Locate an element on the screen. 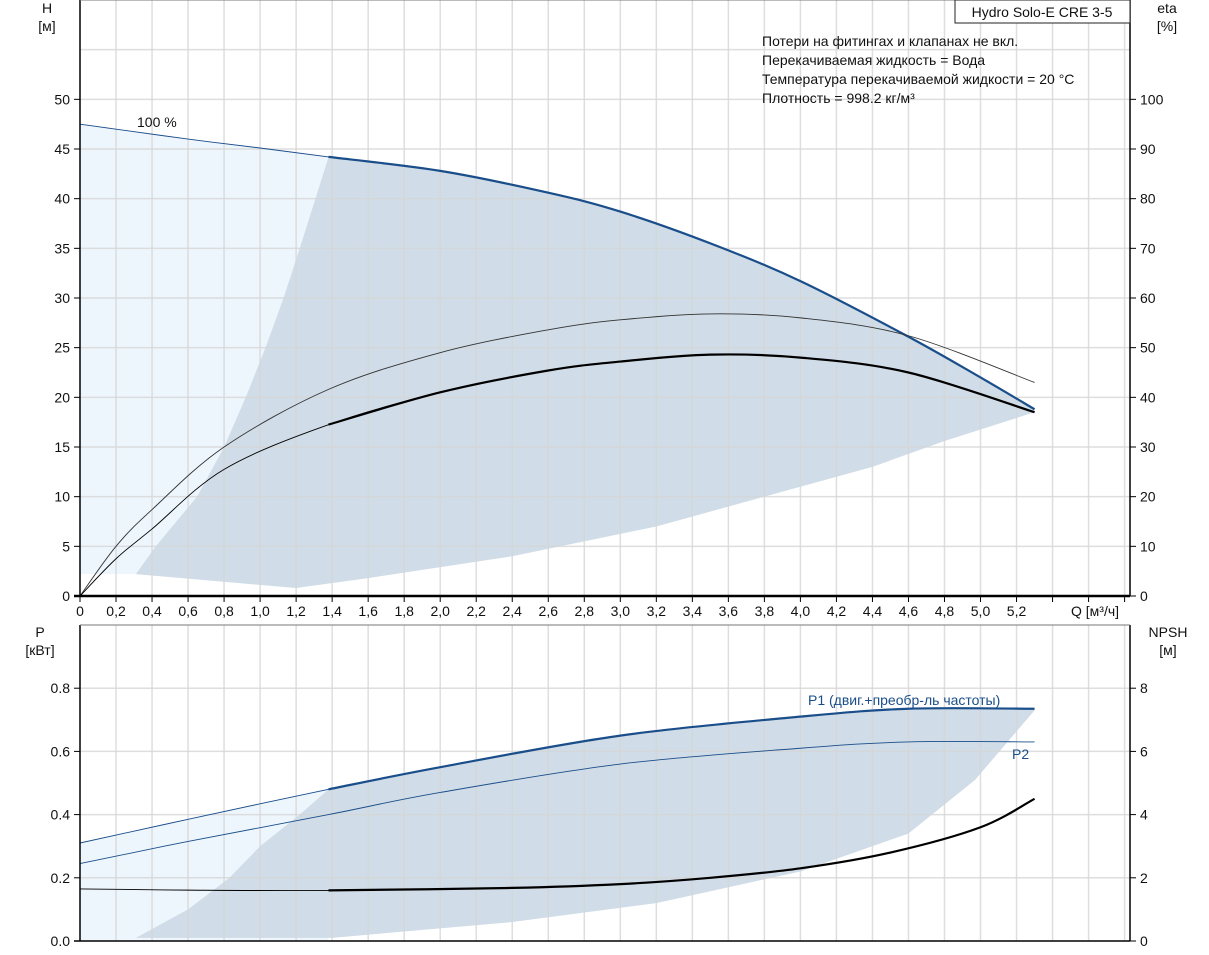 The width and height of the screenshot is (1209, 955). p2-curve-label: P2 is located at coordinates (1020, 754).